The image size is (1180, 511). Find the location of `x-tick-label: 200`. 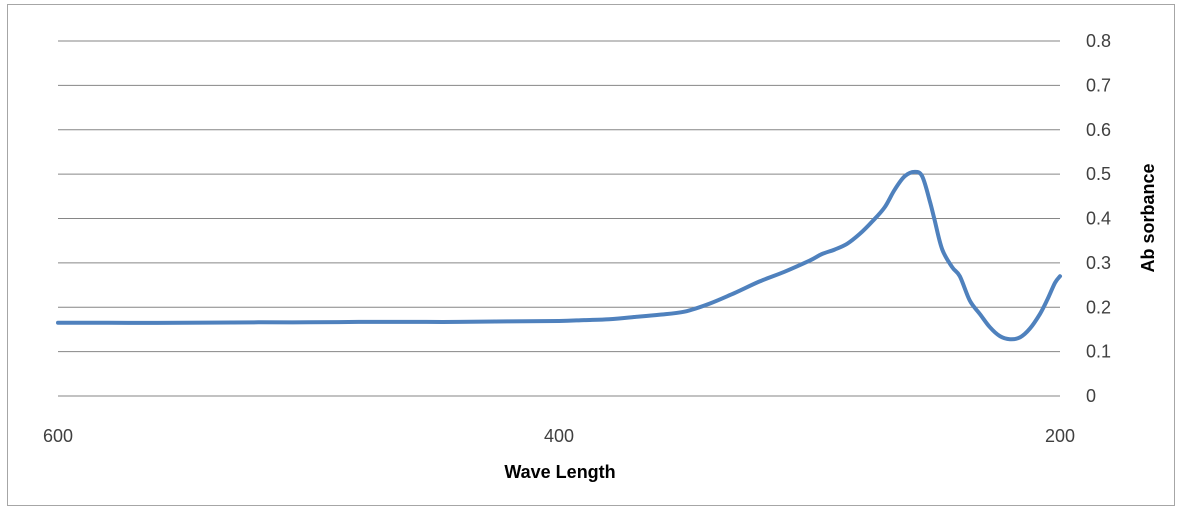

x-tick-label: 200 is located at coordinates (1060, 436).